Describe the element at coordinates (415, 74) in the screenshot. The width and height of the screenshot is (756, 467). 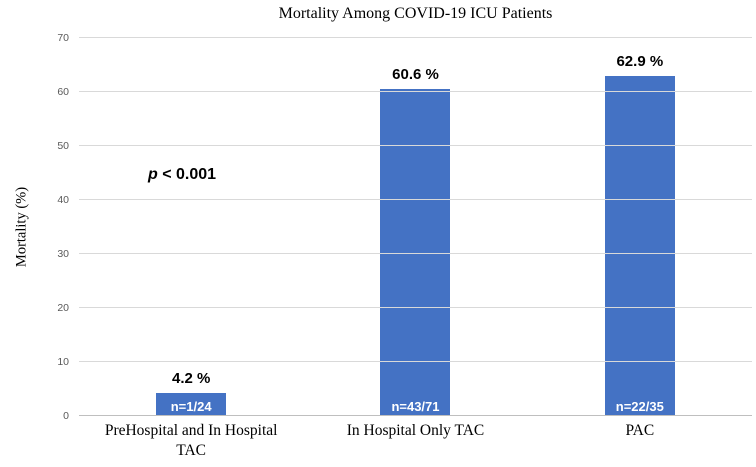
I see `bar-value-label: 60.6 %` at that location.